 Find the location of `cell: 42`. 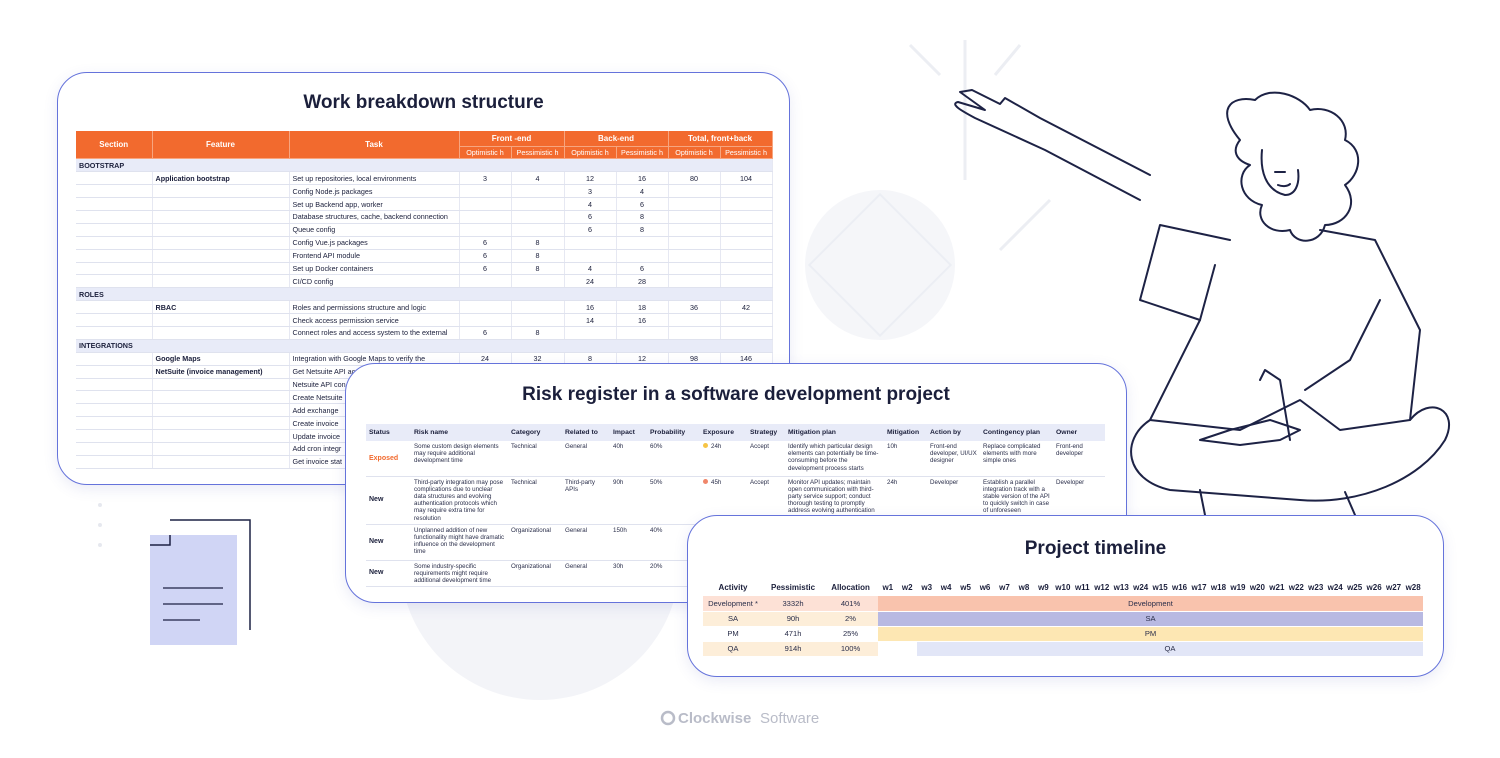

cell: 42 is located at coordinates (746, 307).